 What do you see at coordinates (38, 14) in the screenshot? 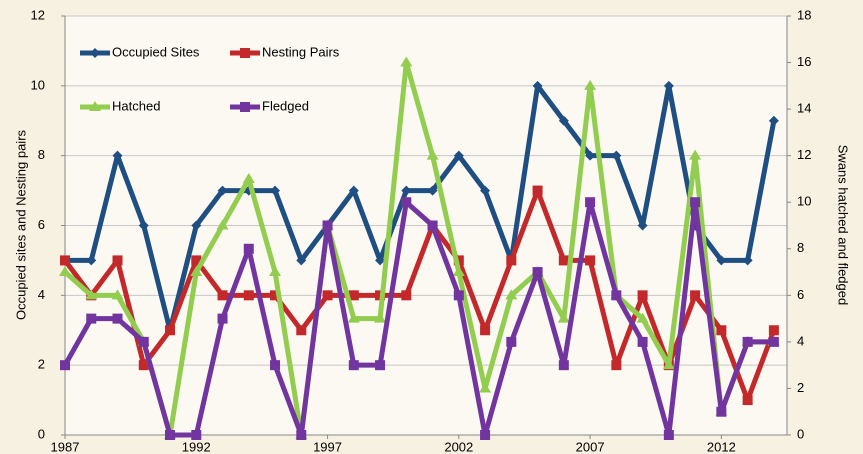
I see `y-tick-label: 12` at bounding box center [38, 14].